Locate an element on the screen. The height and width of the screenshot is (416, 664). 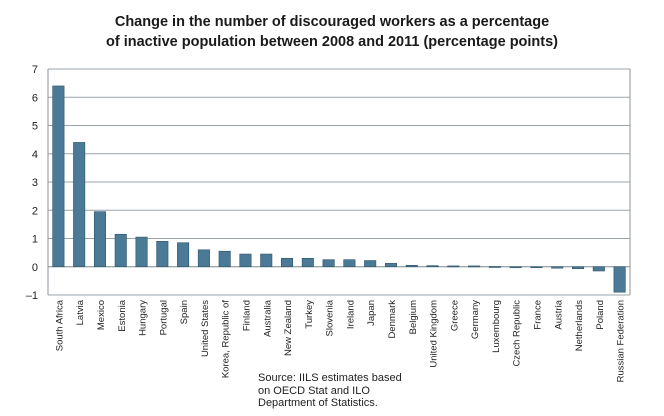
y-tick-label: 2 is located at coordinates (35, 211).